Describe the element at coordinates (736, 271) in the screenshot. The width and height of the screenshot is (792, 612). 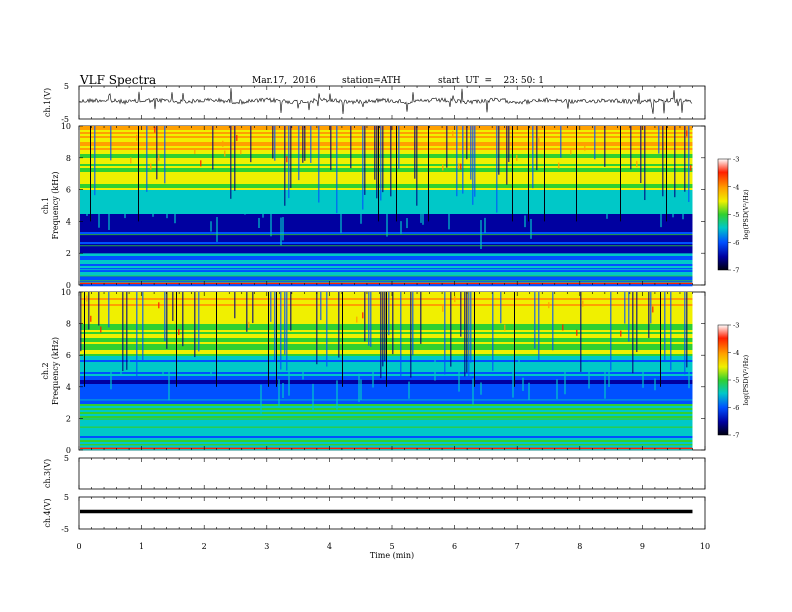
I see `colorbar-tick-label: -7` at that location.